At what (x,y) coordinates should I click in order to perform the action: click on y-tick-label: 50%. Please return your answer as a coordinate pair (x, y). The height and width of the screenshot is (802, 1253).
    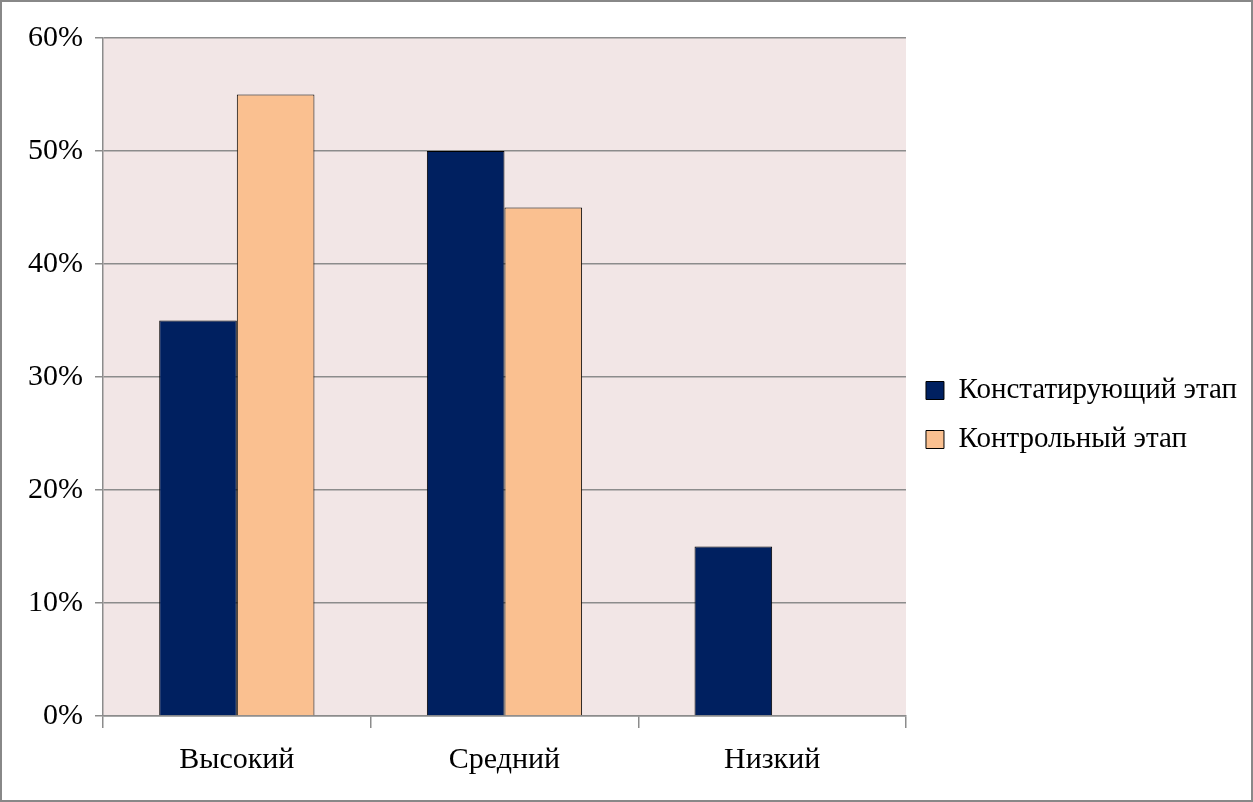
    Looking at the image, I should click on (55, 148).